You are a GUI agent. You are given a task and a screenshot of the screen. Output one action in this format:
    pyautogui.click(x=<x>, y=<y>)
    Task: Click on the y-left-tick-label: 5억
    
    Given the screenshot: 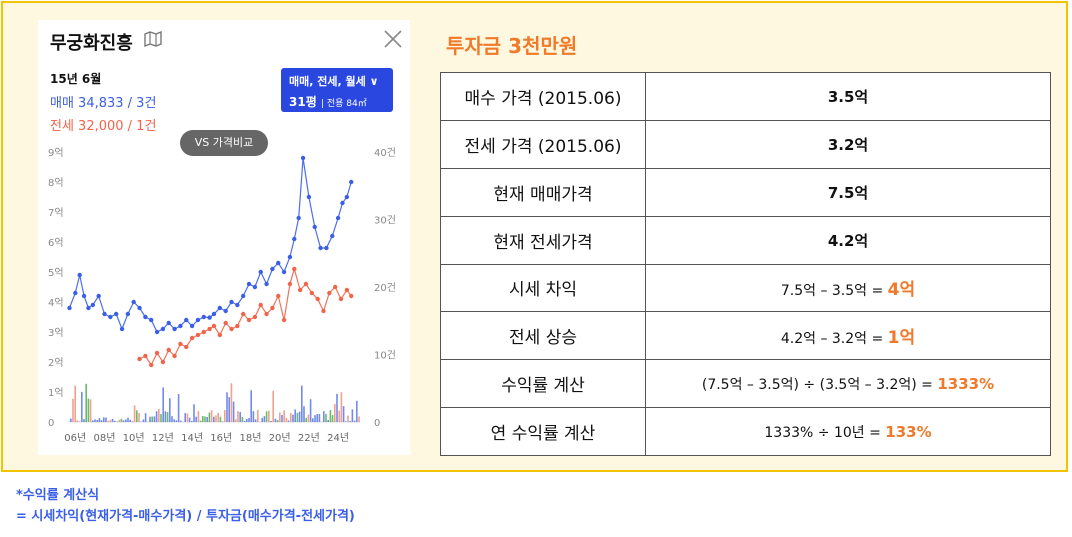 What is the action you would take?
    pyautogui.click(x=56, y=273)
    